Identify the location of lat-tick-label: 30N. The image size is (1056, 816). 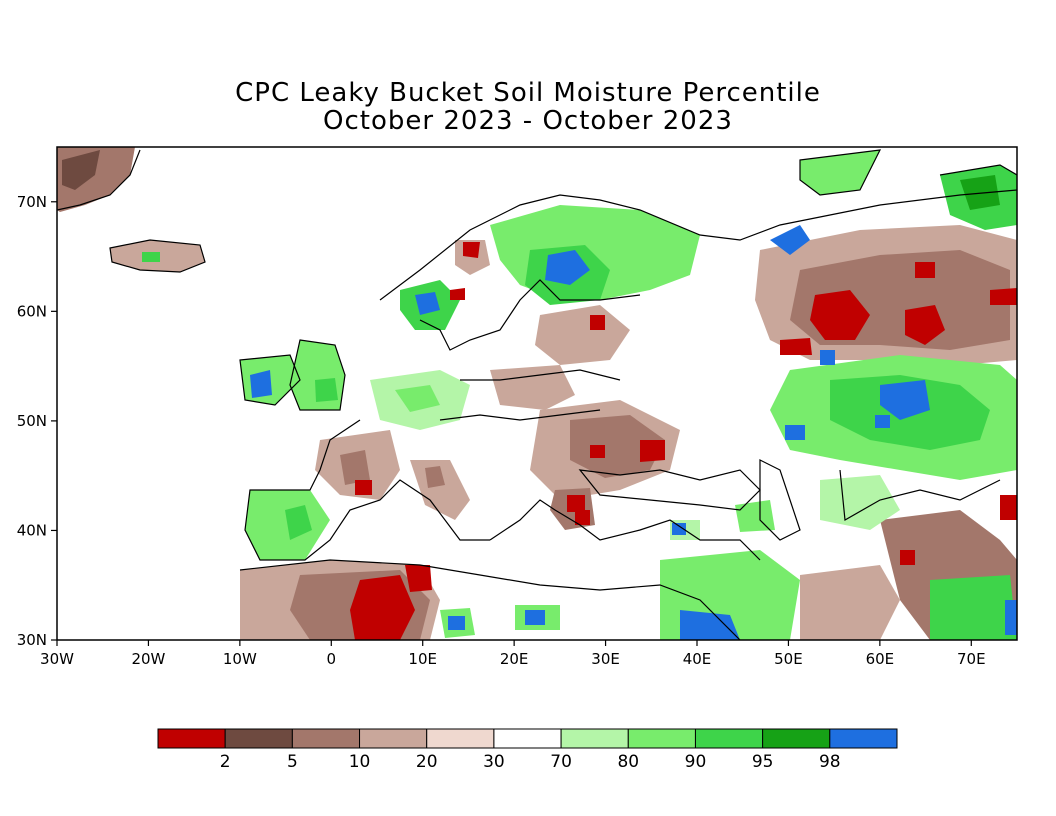
(32, 640).